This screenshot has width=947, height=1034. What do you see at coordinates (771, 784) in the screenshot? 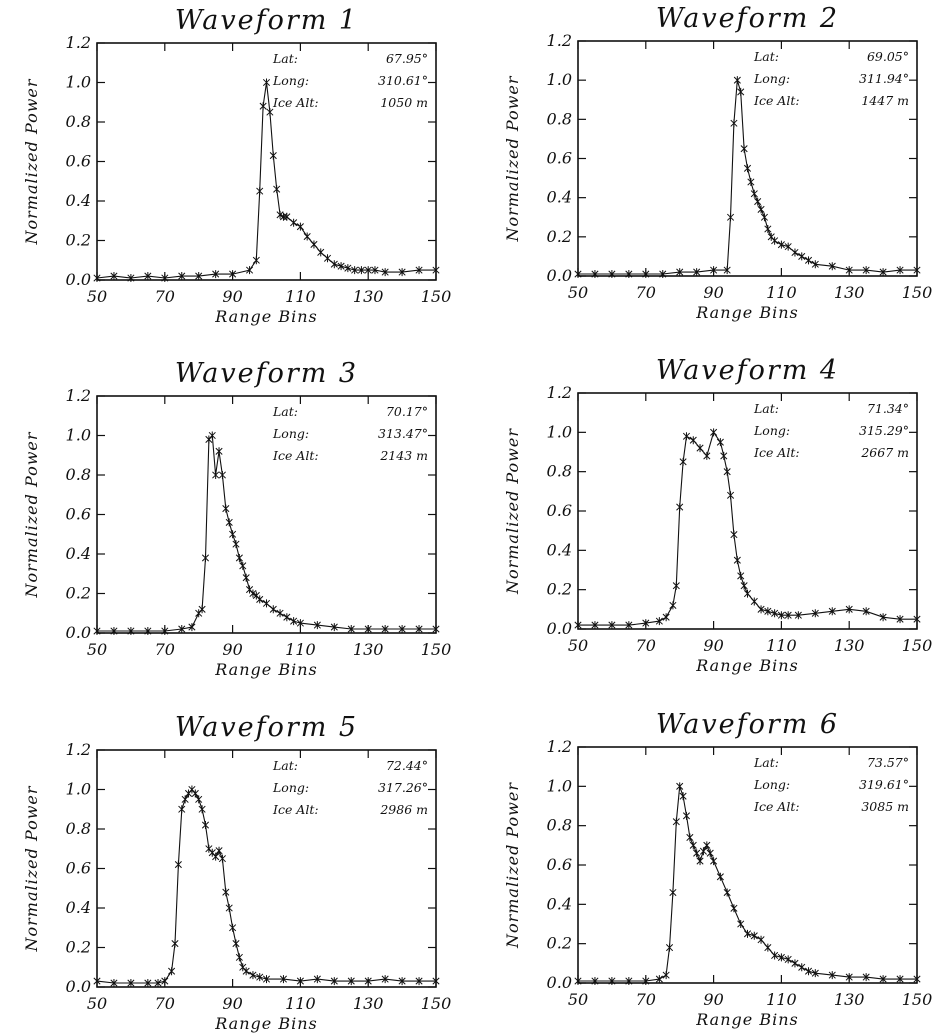
I see `annotation-label: Long:` at bounding box center [771, 784].